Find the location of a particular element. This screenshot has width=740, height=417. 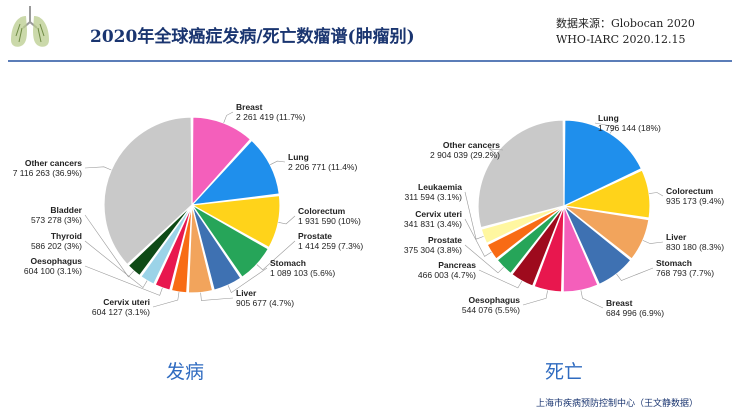

incidence-caption: 发病 is located at coordinates (185, 372).